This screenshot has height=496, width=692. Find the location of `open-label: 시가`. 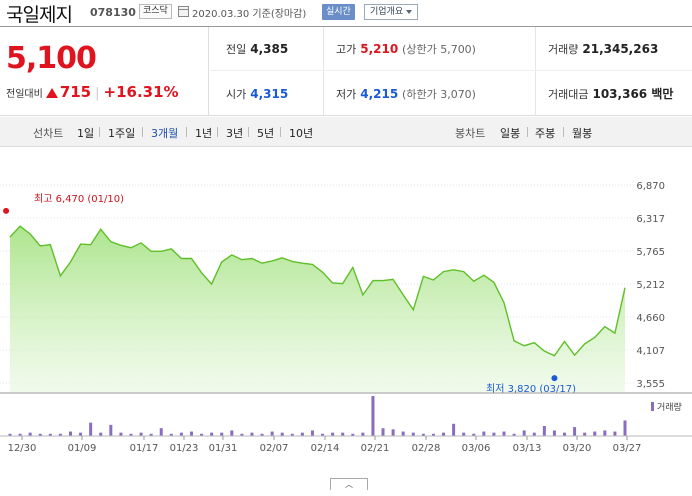

open-label: 시가 is located at coordinates (236, 94).